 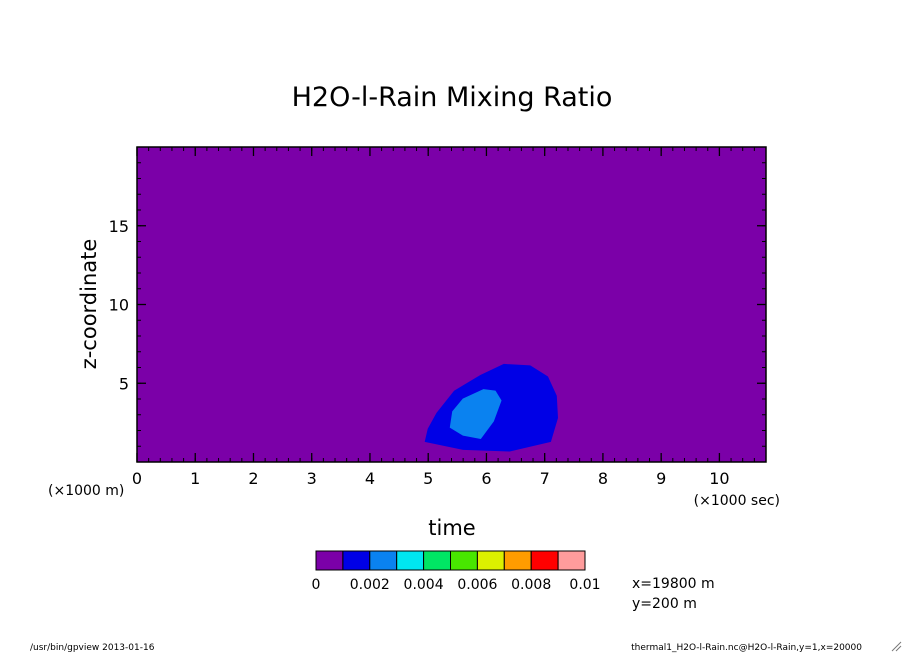 What do you see at coordinates (452, 97) in the screenshot?
I see `chart-title: H2O-l-Rain Mixing Ratio` at bounding box center [452, 97].